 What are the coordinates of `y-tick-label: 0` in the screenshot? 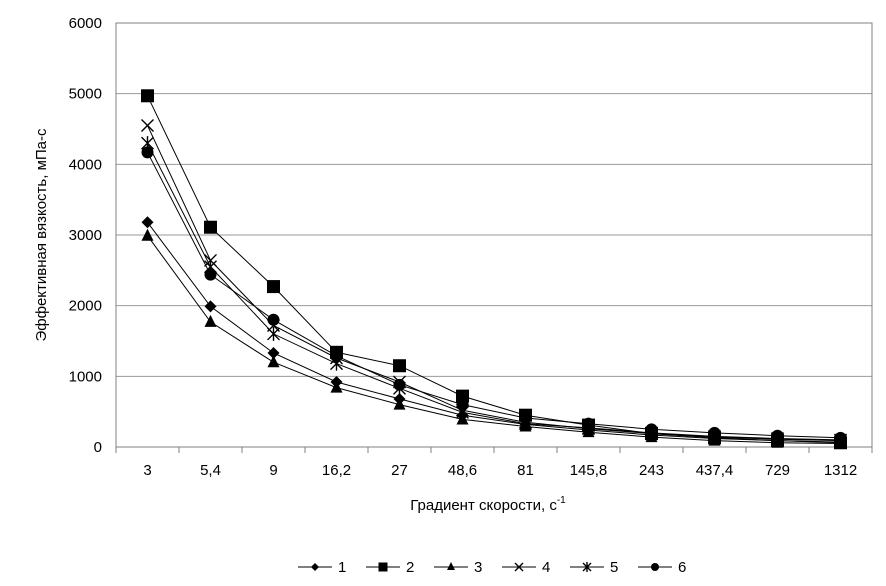 It's located at (98, 447).